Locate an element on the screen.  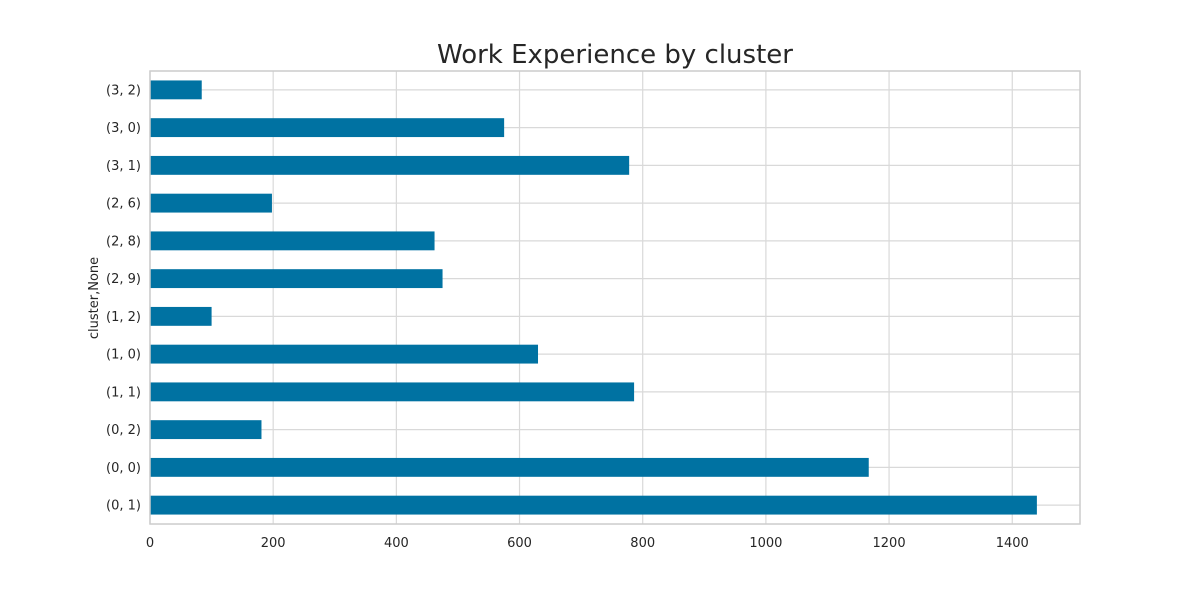
x-tick-label: 600 is located at coordinates (519, 543).